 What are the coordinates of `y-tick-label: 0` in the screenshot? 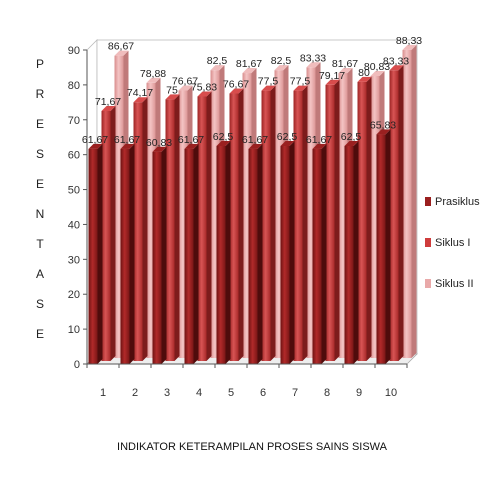 It's located at (77, 365).